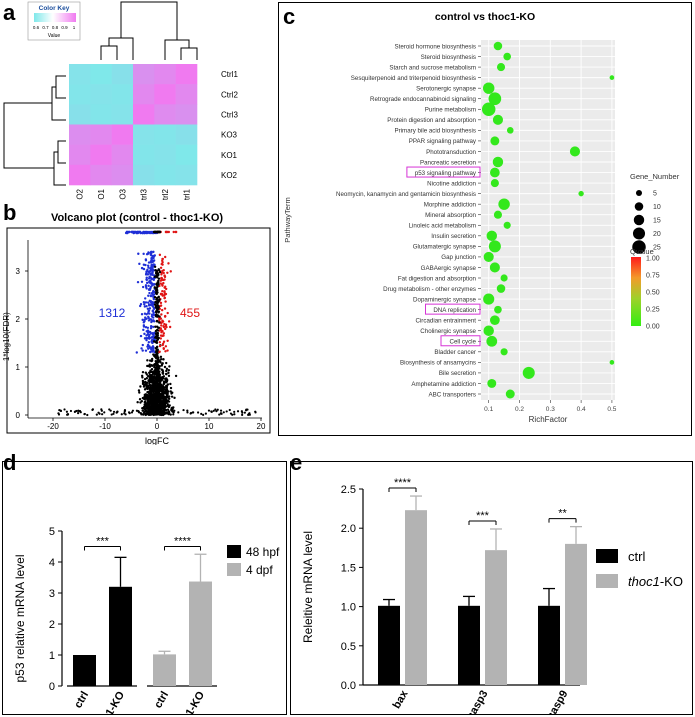  Describe the element at coordinates (453, 236) in the screenshot. I see `pathway-term-label: Insulin secretion` at that location.